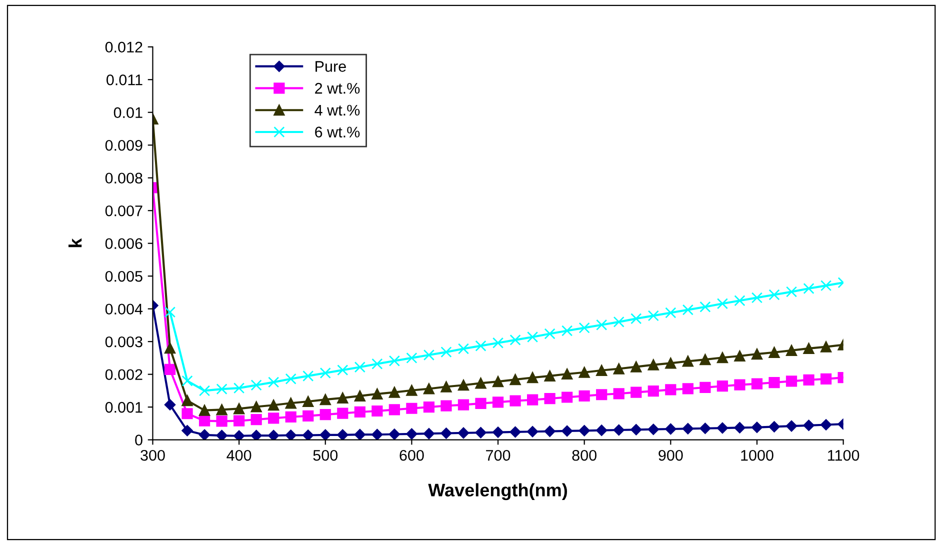  Describe the element at coordinates (337, 110) in the screenshot. I see `legend-label: 4 wt.%` at that location.